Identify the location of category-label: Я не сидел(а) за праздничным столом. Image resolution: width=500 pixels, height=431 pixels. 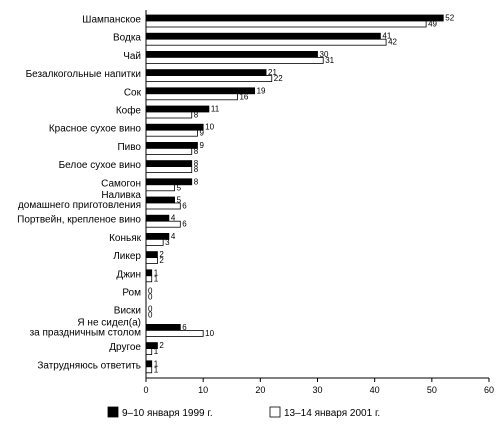
(86, 327).